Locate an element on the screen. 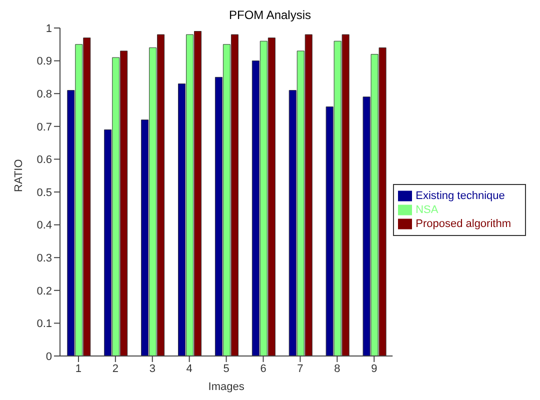 The image size is (540, 400). x-tick-label: 3 is located at coordinates (152, 368).